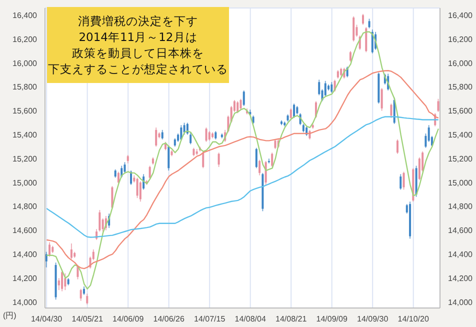  Describe the element at coordinates (128, 319) in the screenshot. I see `x-tick-label: 14/06/09` at that location.